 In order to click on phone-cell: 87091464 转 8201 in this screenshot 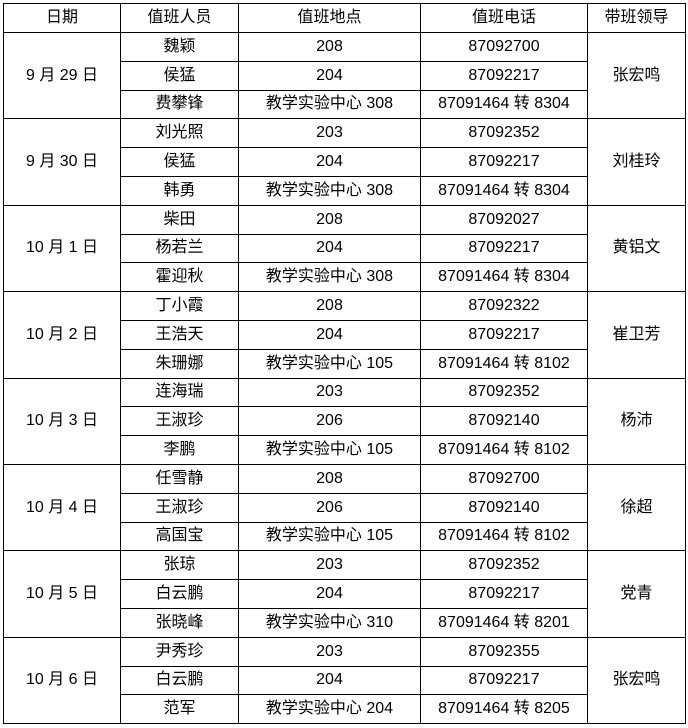, I will do `click(504, 622)`.